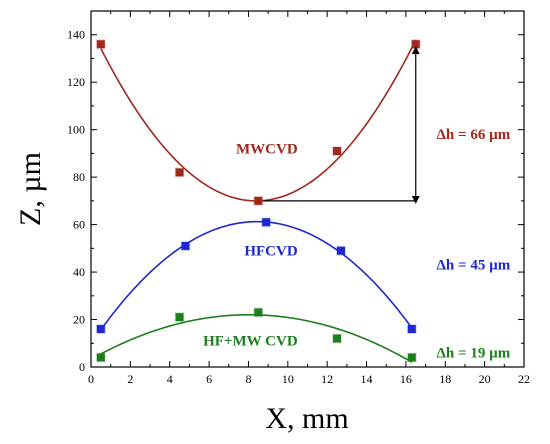  I want to click on x-tick-label: 14, so click(367, 379).